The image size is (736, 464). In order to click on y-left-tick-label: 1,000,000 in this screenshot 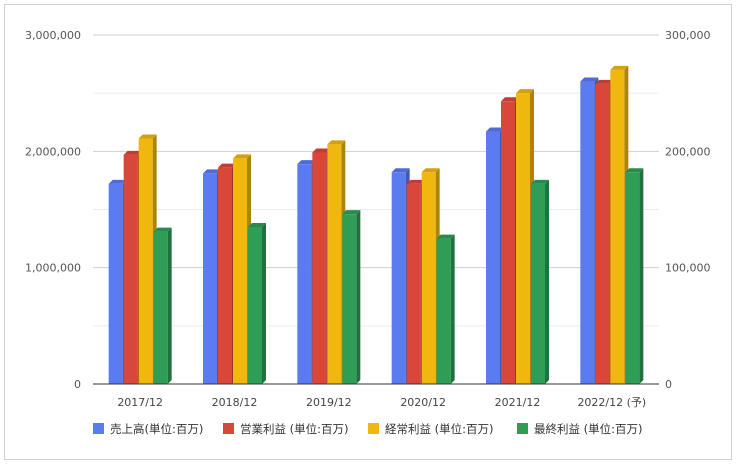, I will do `click(53, 268)`.